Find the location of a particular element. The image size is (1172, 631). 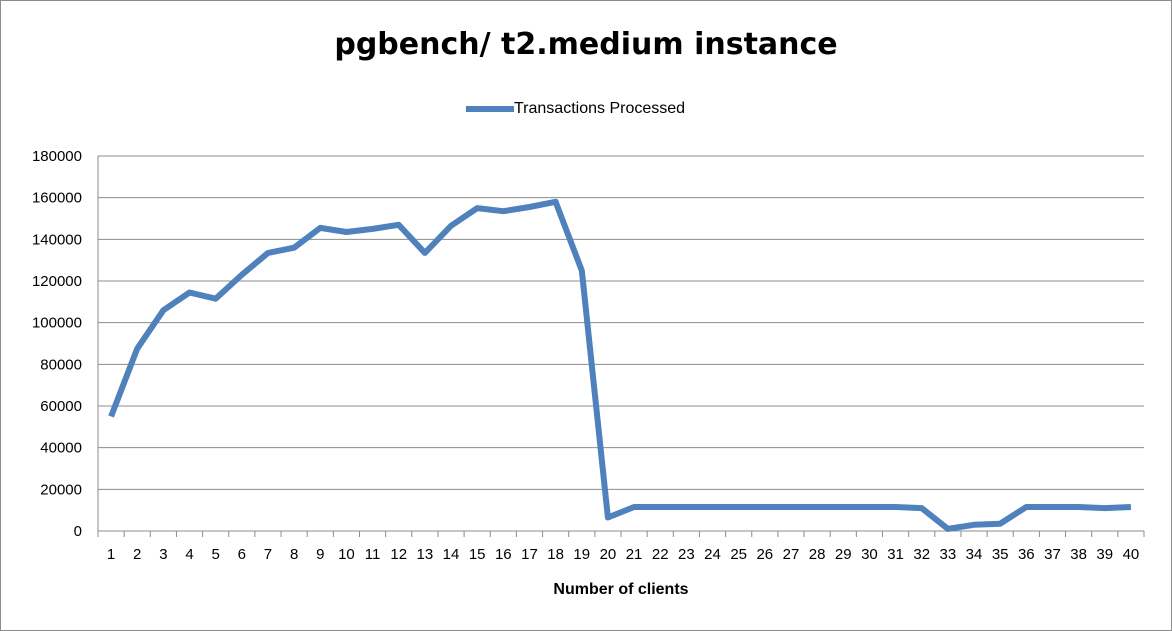

x-tick-label: 14 is located at coordinates (451, 554).